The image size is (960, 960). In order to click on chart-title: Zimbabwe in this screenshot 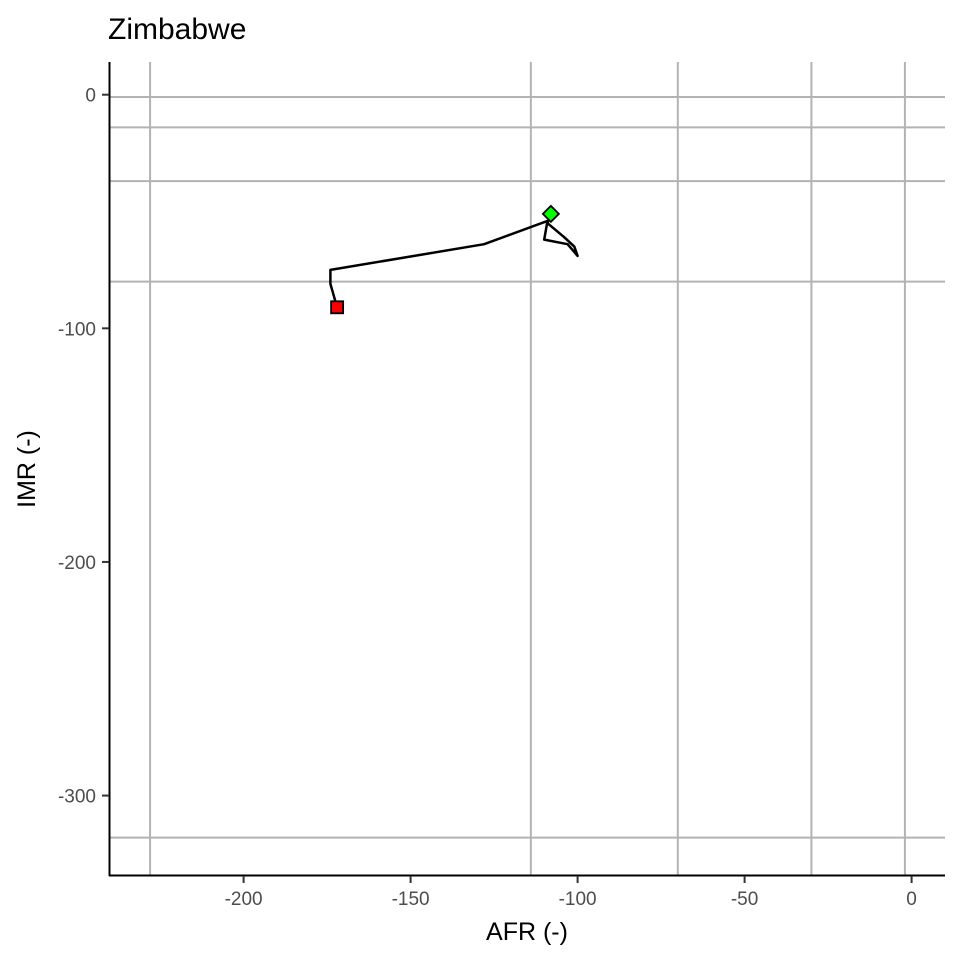, I will do `click(177, 29)`.